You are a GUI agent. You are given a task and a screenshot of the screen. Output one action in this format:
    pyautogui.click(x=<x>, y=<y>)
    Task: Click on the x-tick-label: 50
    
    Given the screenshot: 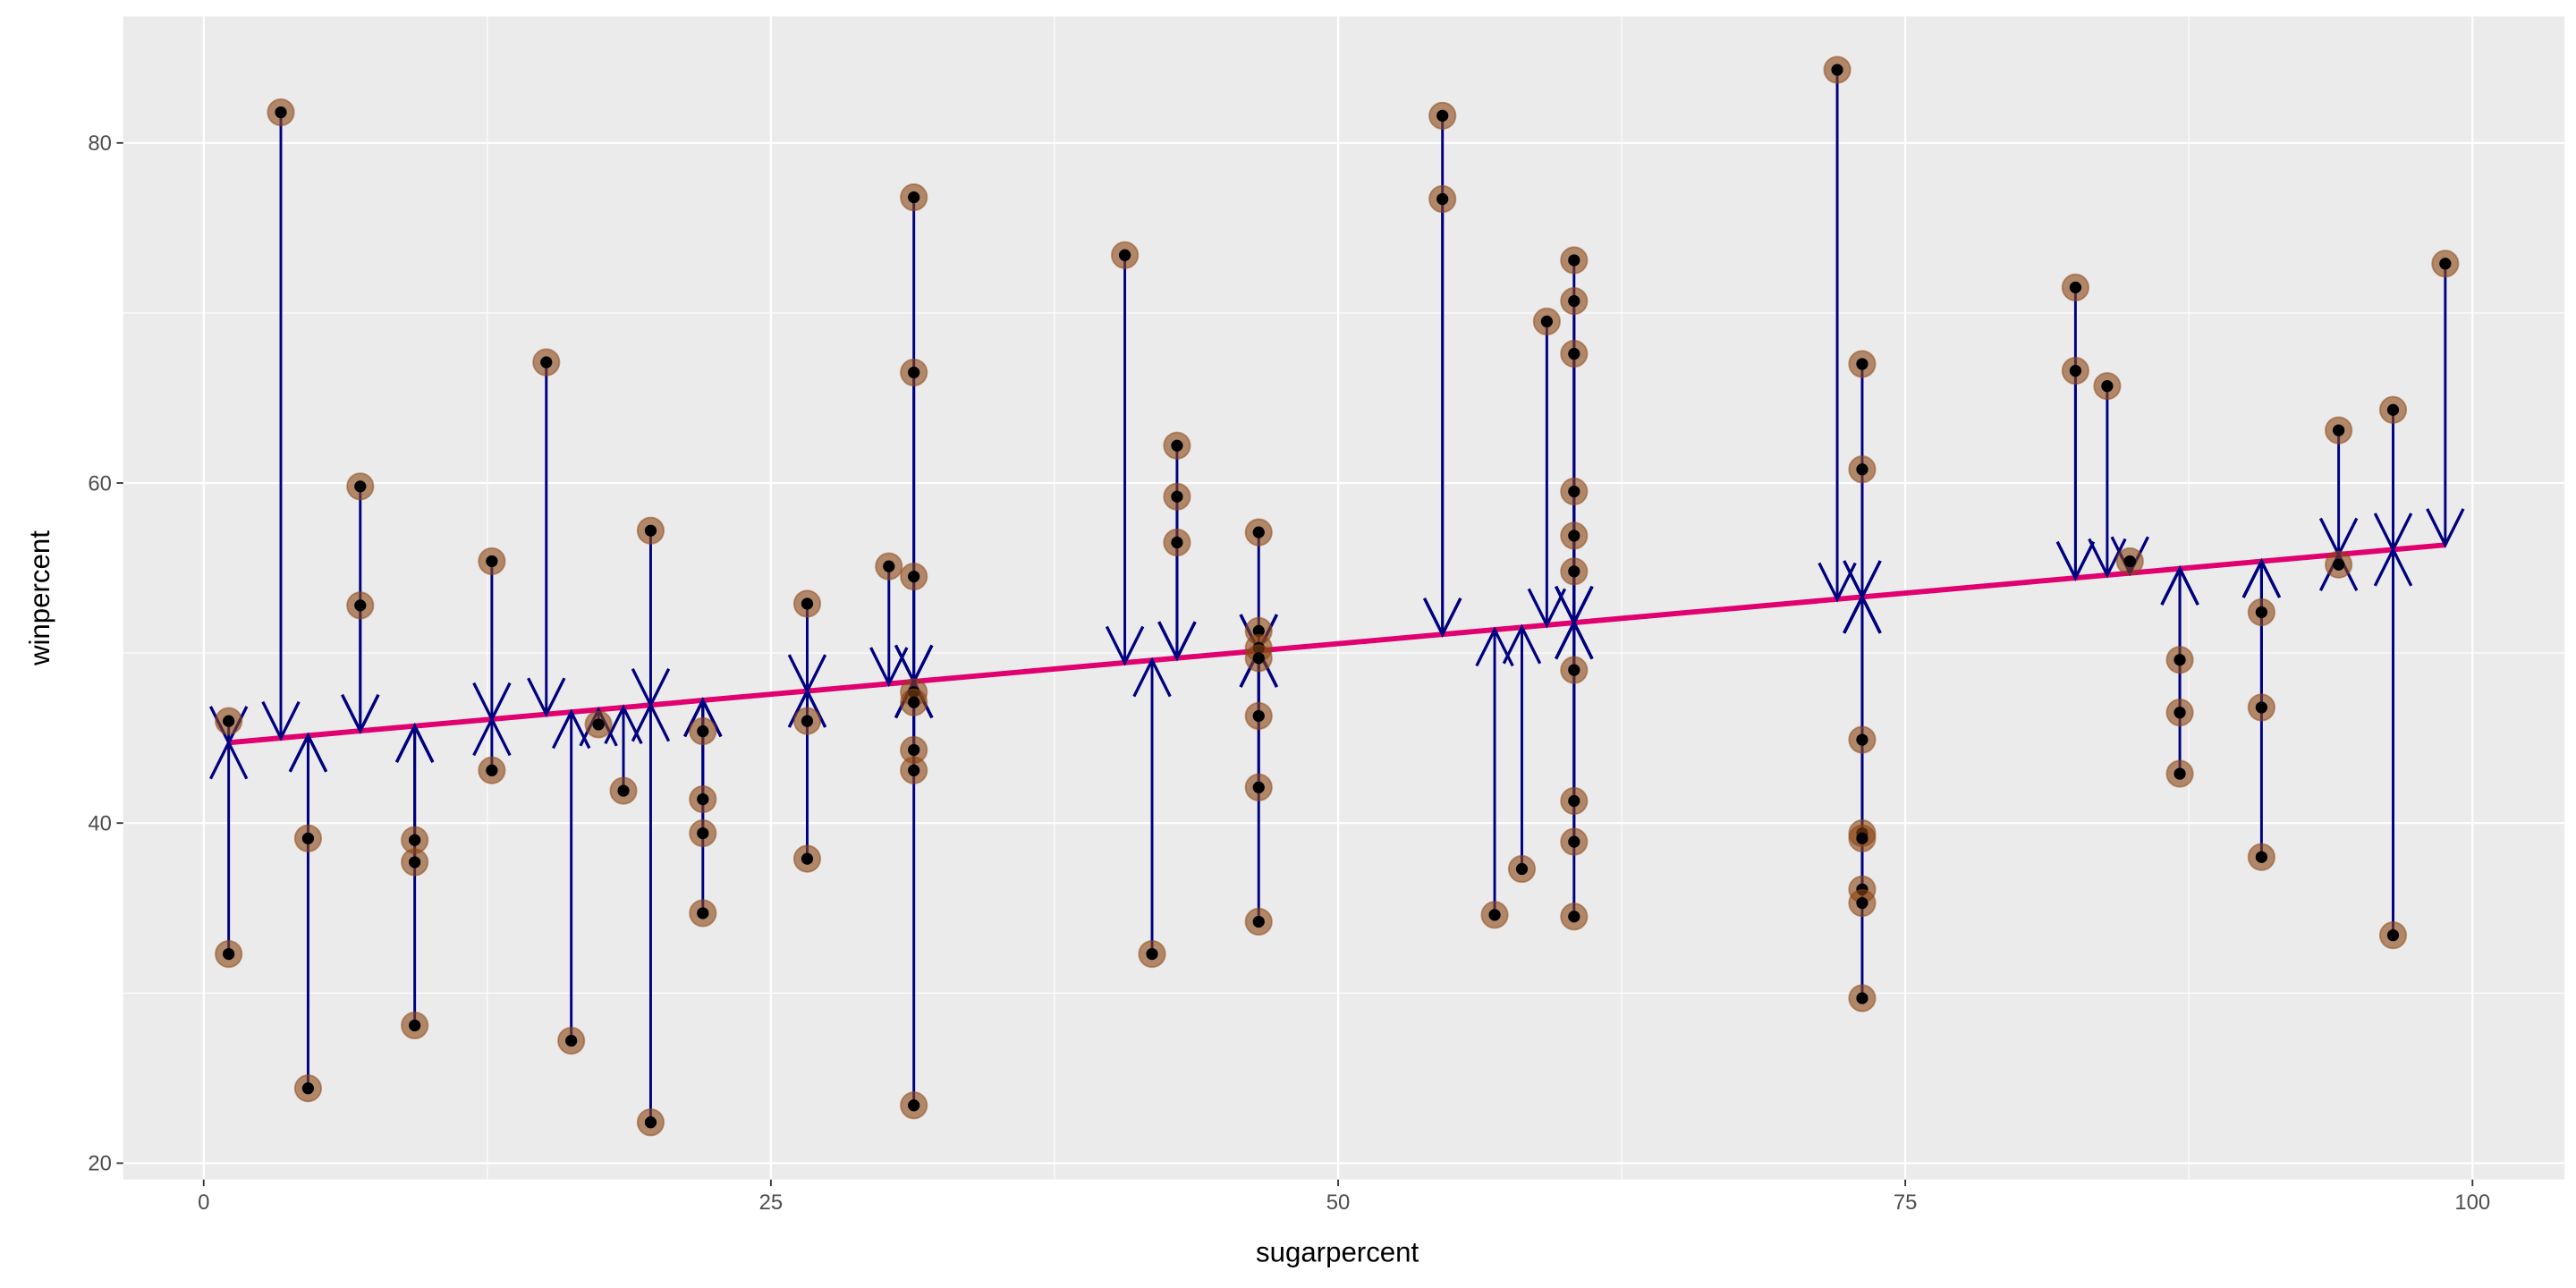 What is the action you would take?
    pyautogui.click(x=1338, y=1203)
    